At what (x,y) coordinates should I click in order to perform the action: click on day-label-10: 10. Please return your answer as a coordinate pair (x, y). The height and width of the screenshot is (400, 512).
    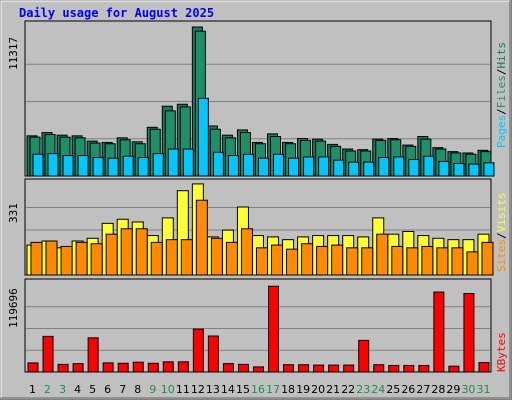
    Looking at the image, I should click on (168, 389).